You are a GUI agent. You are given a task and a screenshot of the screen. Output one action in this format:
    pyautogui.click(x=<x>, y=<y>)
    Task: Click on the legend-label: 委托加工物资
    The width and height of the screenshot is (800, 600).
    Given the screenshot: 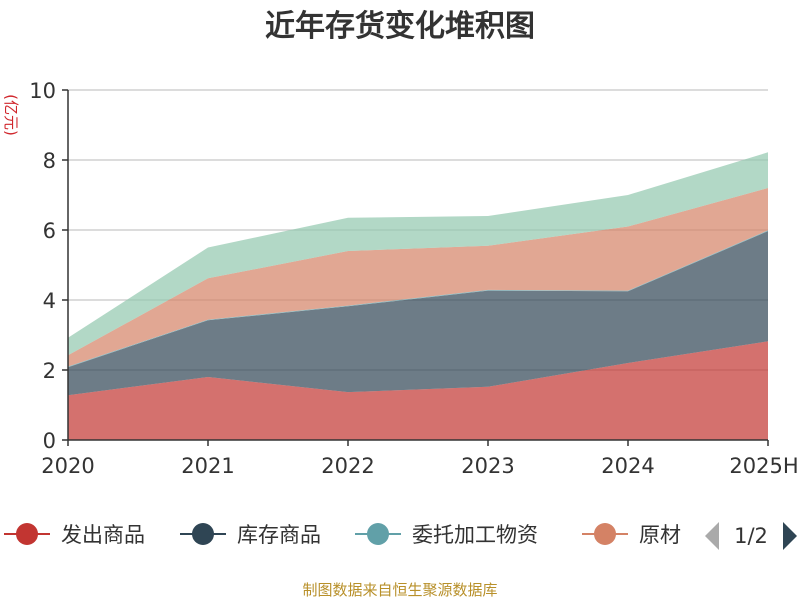 What is the action you would take?
    pyautogui.click(x=475, y=535)
    